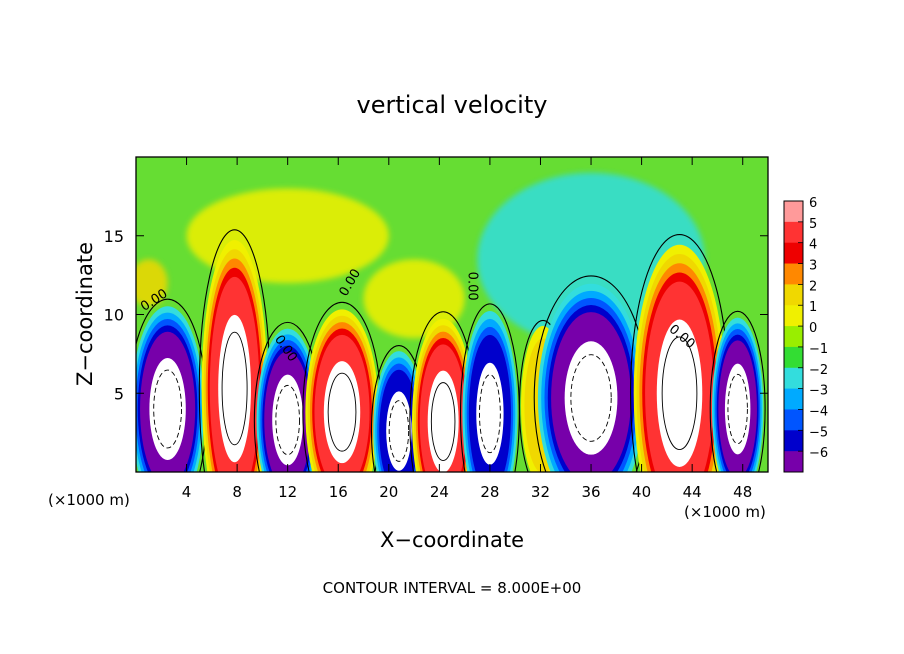 This screenshot has width=904, height=654. Describe the element at coordinates (452, 105) in the screenshot. I see `chart-title: vertical velocity` at that location.